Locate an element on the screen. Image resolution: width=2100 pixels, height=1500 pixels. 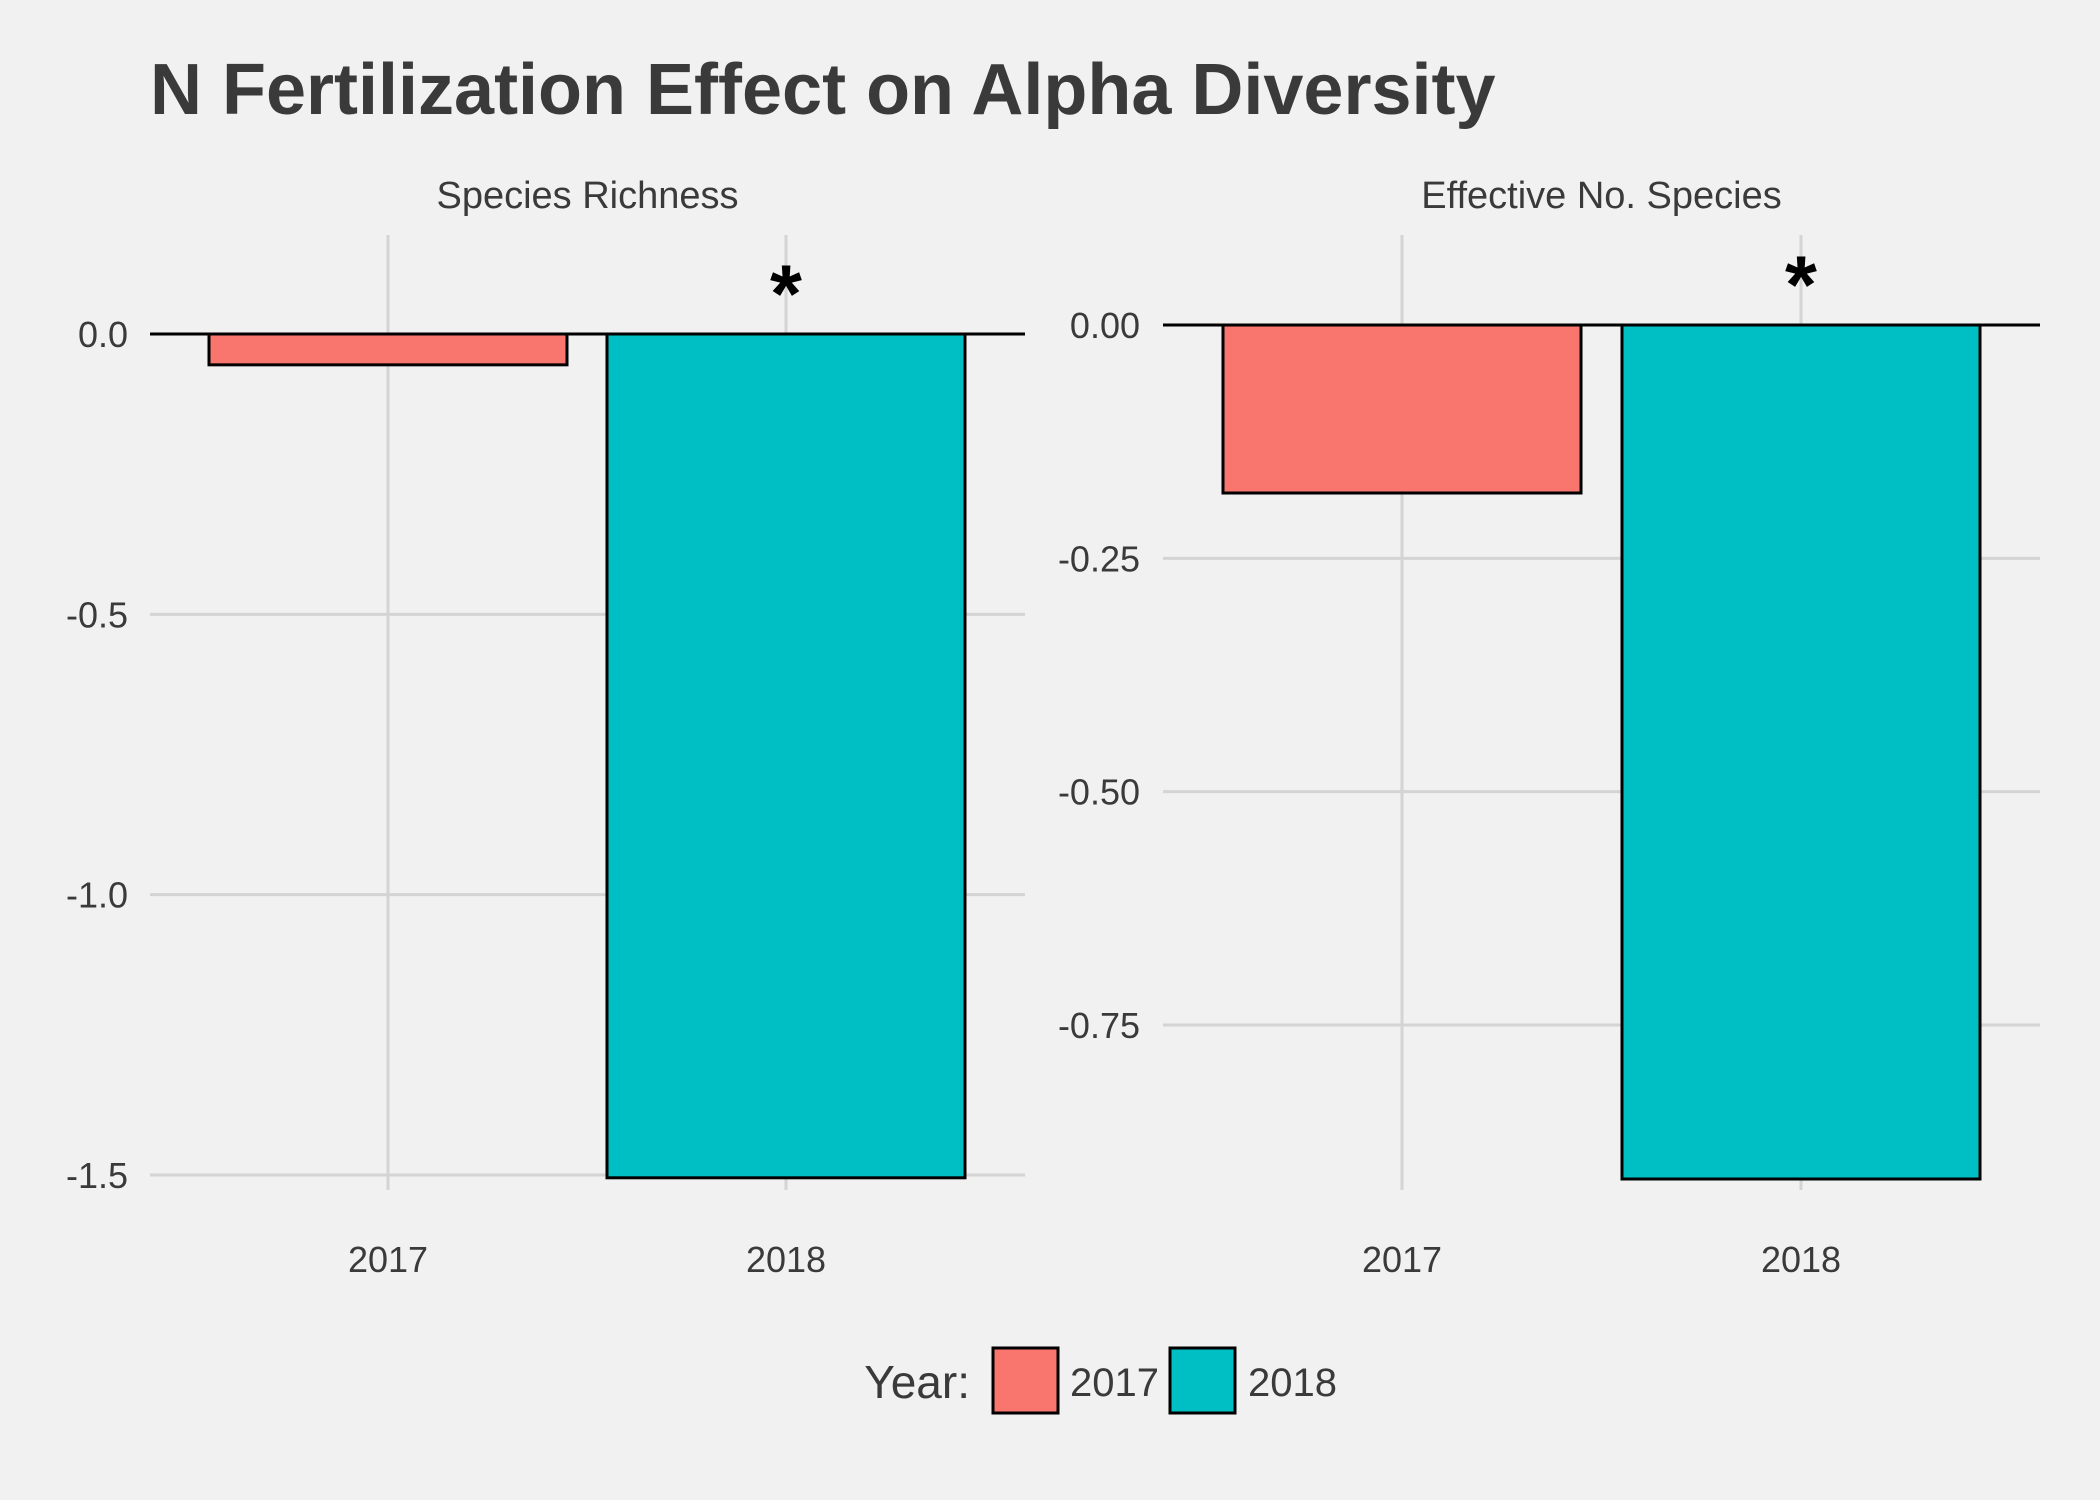
panel-title: Effective No. Species is located at coordinates (1601, 196).